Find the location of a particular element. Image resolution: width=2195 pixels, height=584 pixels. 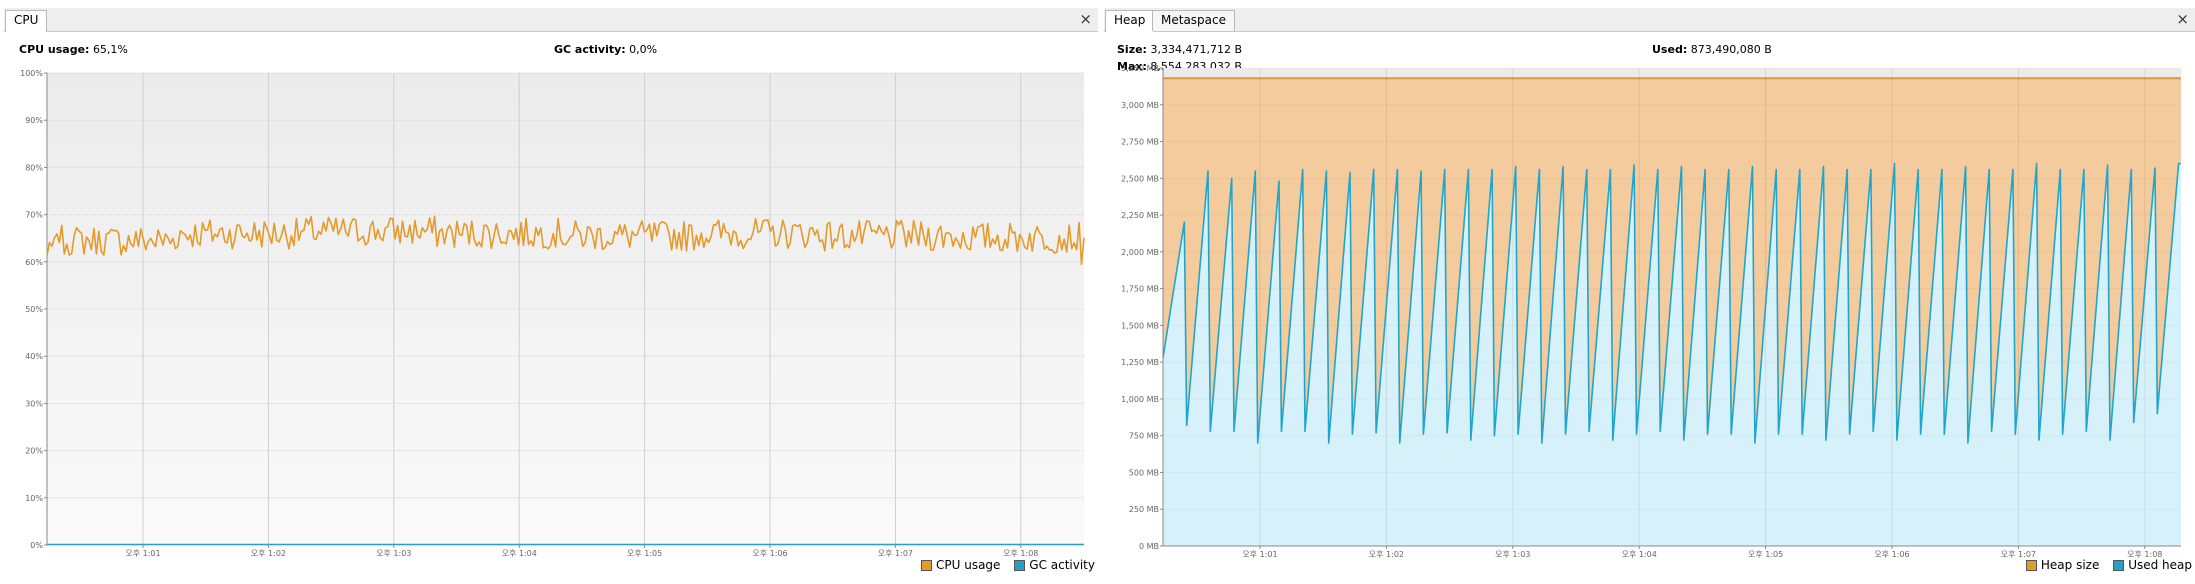

y-tick-label: 750 MB is located at coordinates (1144, 436).